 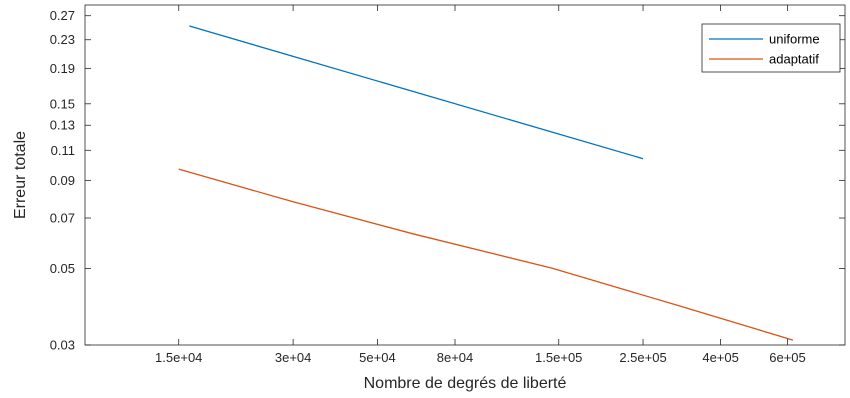 I want to click on y-tick-label: 0.13, so click(x=62, y=125).